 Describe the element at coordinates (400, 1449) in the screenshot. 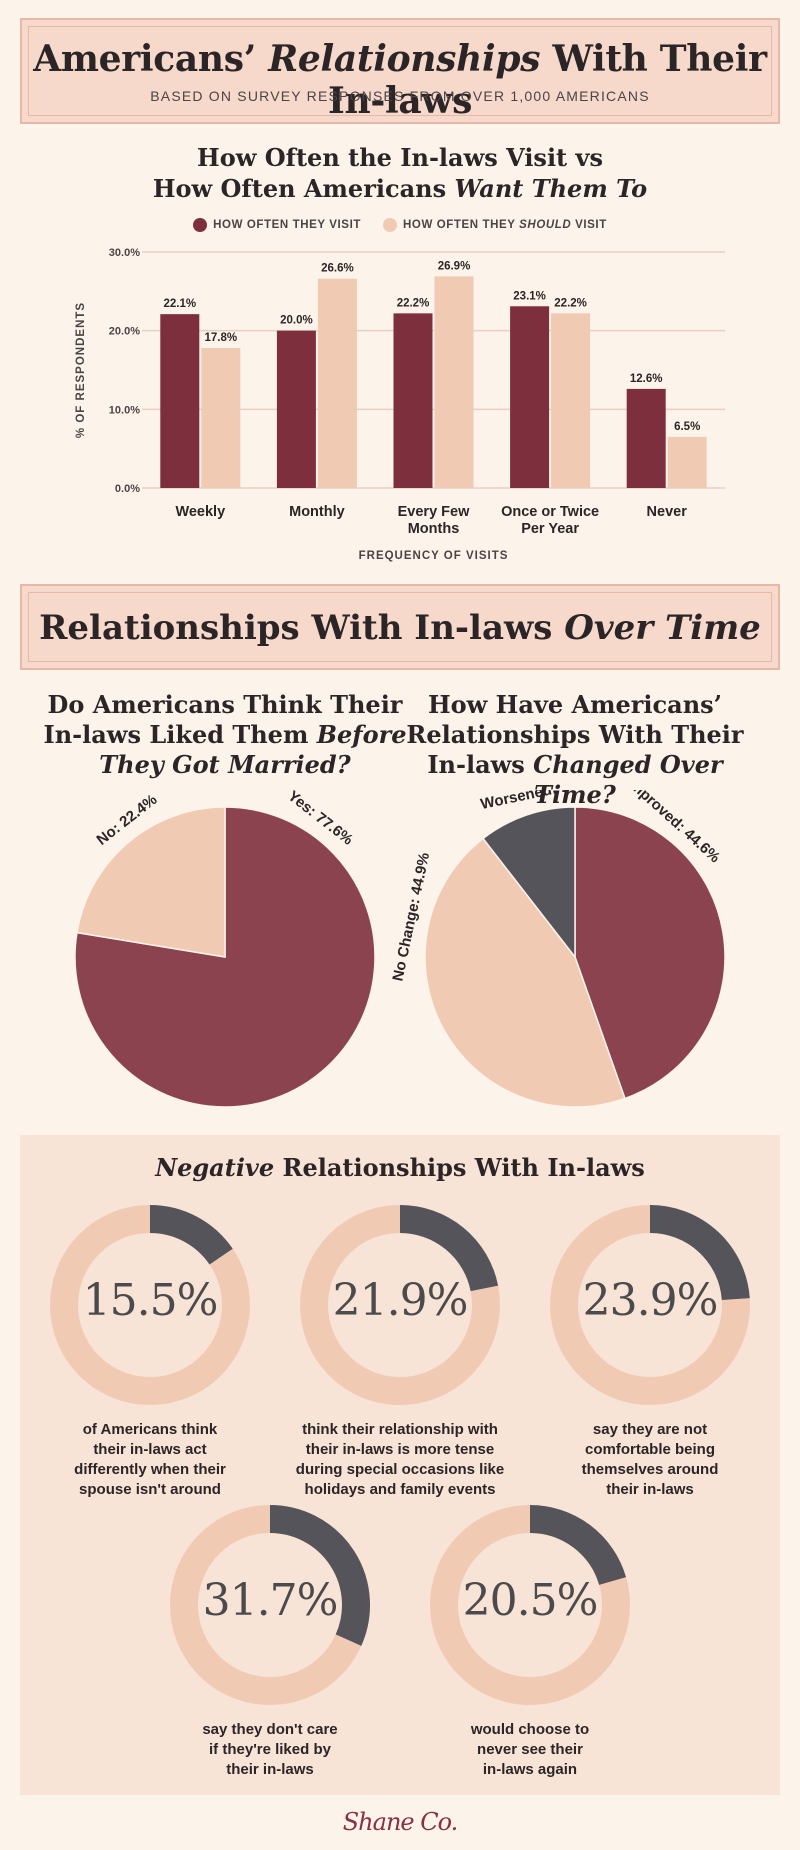

I see `caption-line: their in-laws is more tense` at that location.